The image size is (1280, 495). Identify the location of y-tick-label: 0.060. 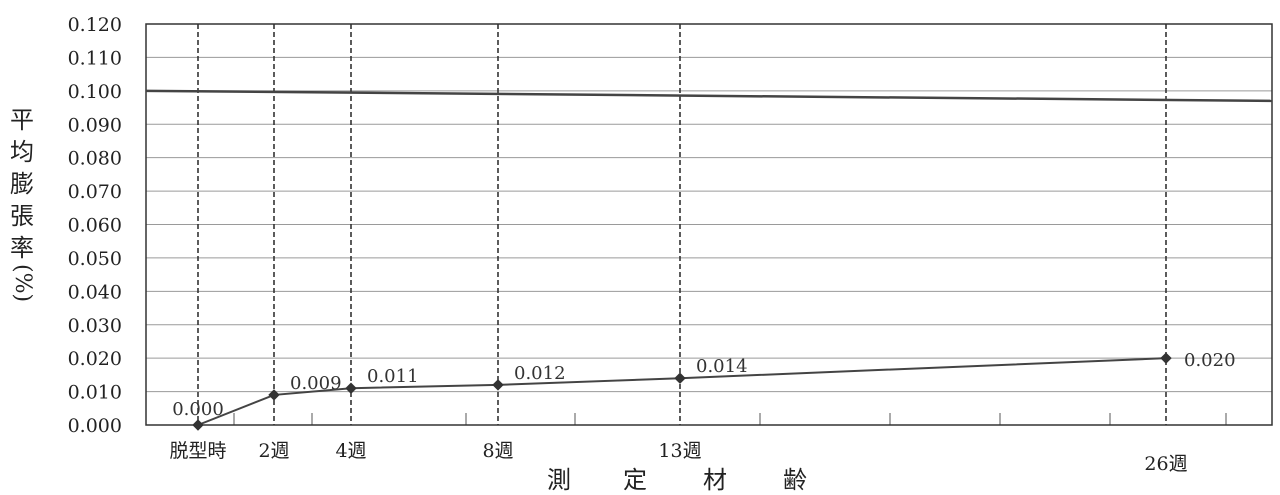
(95, 226).